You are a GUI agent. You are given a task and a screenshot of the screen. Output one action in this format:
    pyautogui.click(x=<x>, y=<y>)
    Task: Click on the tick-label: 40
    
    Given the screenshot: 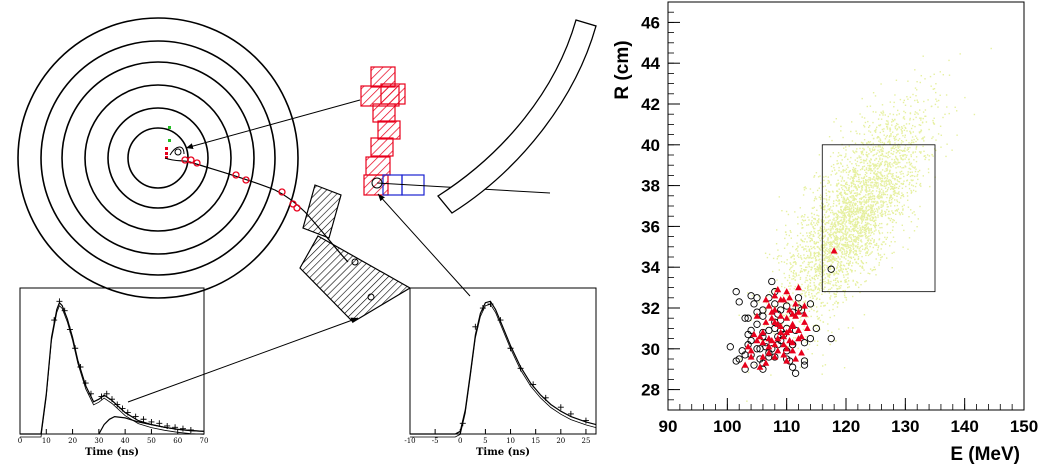 What is the action you would take?
    pyautogui.click(x=125, y=441)
    